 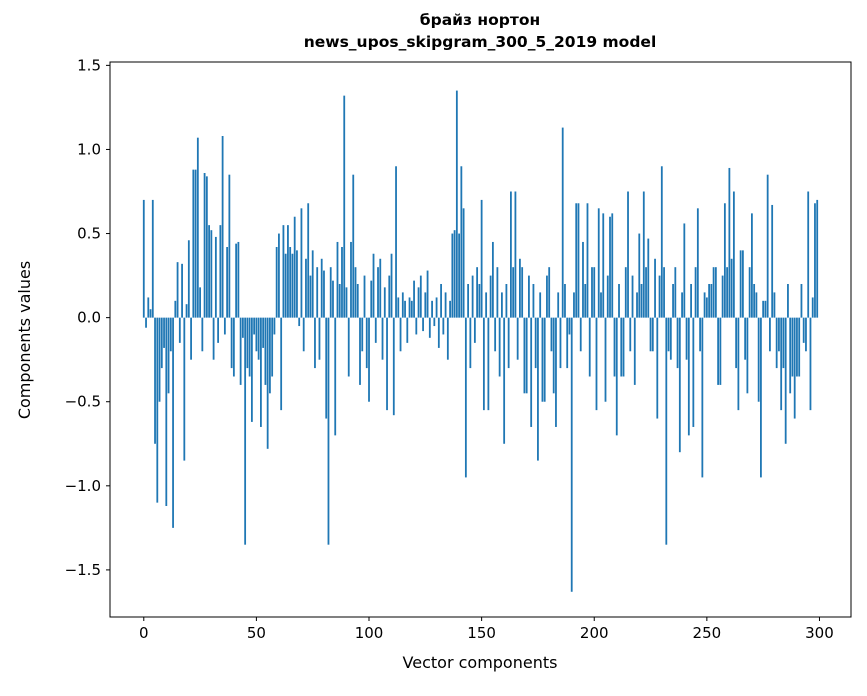 What do you see at coordinates (256, 633) in the screenshot?
I see `x-tick-label: 50` at bounding box center [256, 633].